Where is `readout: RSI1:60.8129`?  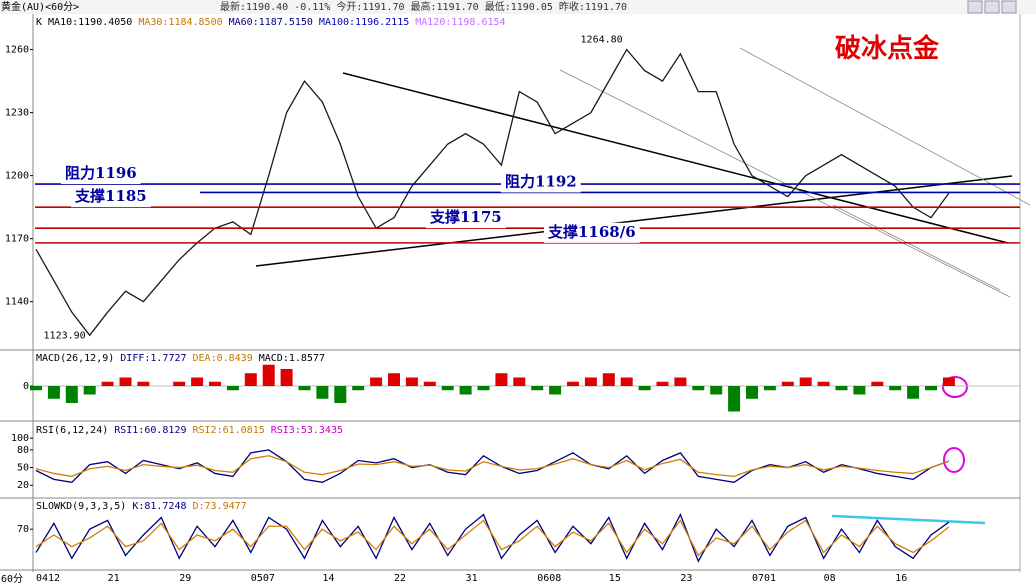 readout: RSI1:60.8129 is located at coordinates (150, 430).